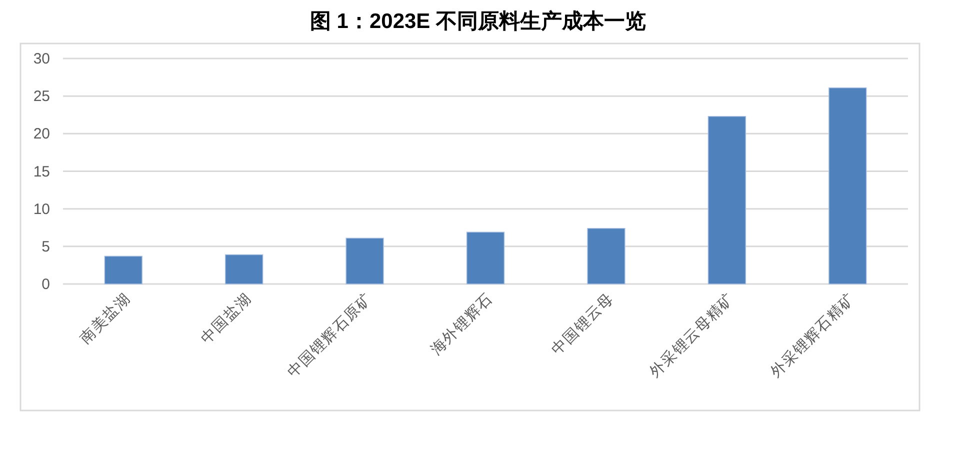 The image size is (956, 463). What do you see at coordinates (41, 171) in the screenshot?
I see `y-tick-label: 15` at bounding box center [41, 171].